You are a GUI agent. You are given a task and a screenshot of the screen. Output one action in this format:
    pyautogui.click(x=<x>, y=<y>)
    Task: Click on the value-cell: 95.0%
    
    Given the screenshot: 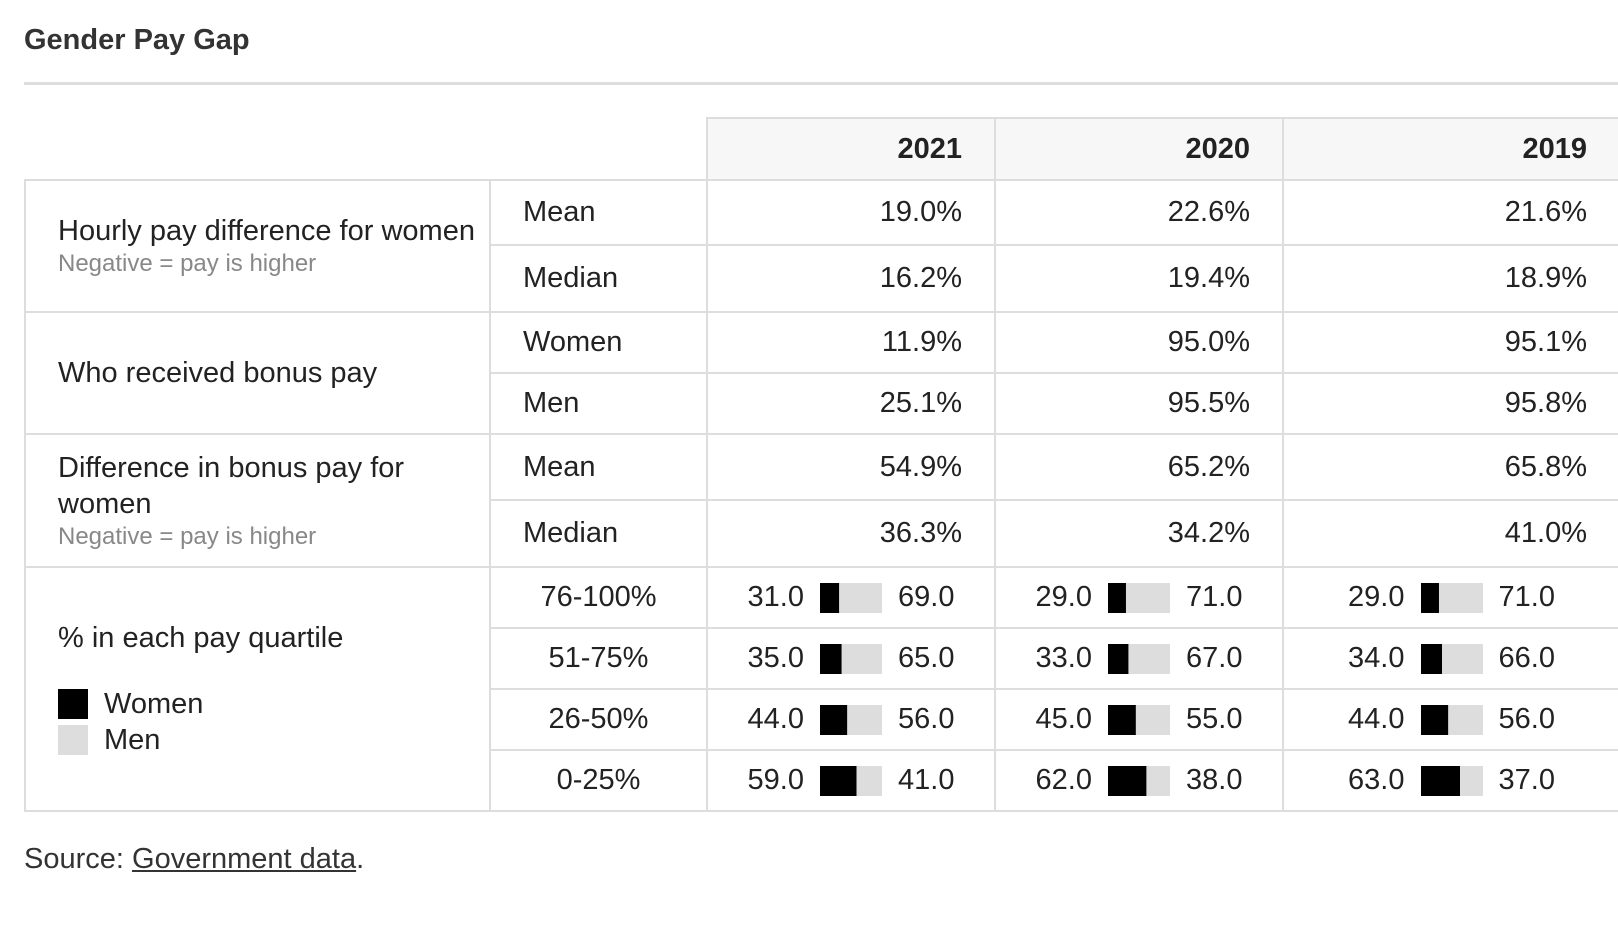 What is the action you would take?
    pyautogui.click(x=1139, y=342)
    